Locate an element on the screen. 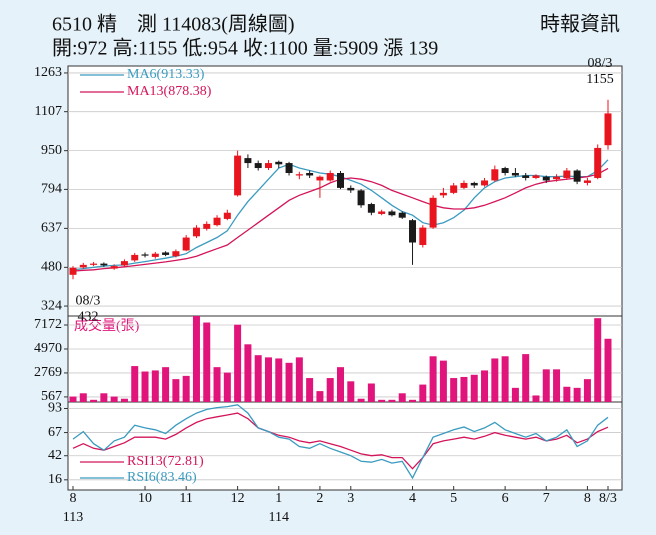 Image resolution: width=656 pixels, height=535 pixels. y-tick-label: 67 is located at coordinates (55, 432).